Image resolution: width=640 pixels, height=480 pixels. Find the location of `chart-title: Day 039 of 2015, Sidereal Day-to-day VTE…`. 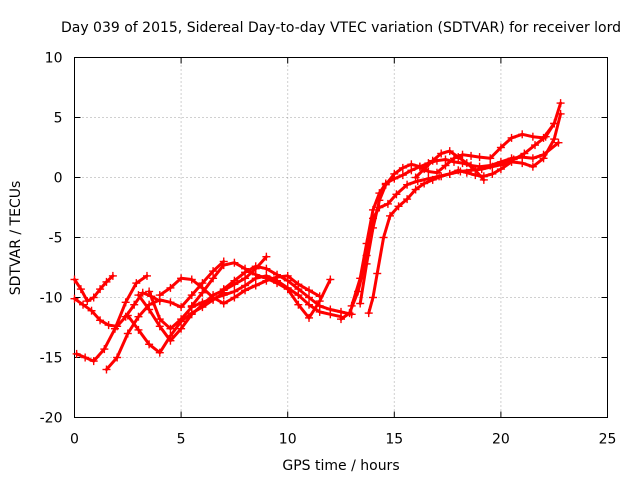

chart-title: Day 039 of 2015, Sidereal Day-to-day VTE… is located at coordinates (341, 28).